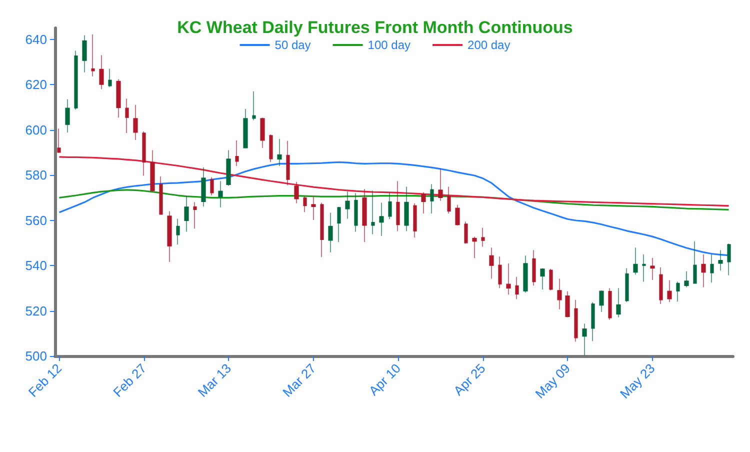 This screenshot has width=750, height=452. What do you see at coordinates (36, 175) in the screenshot?
I see `y-tick-label: 580` at bounding box center [36, 175].